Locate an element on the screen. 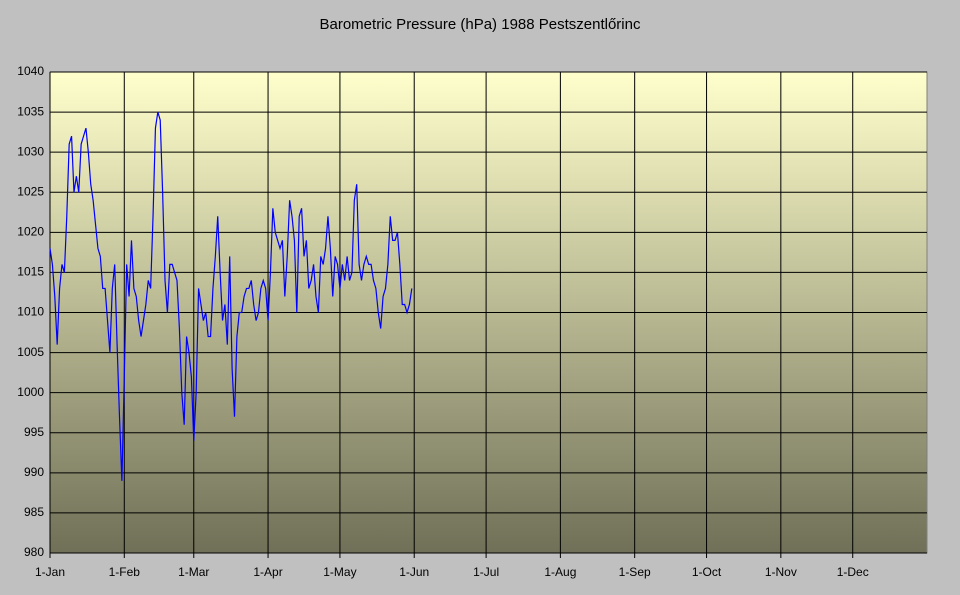 This screenshot has height=595, width=960. y-tick-label: 1000 is located at coordinates (30, 392).